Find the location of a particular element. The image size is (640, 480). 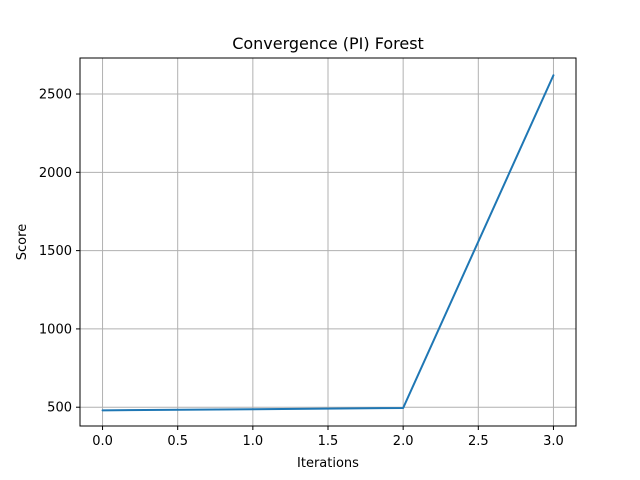

y-axis-ticks: 500 1000 1500 2000 2500 is located at coordinates (59, 252).